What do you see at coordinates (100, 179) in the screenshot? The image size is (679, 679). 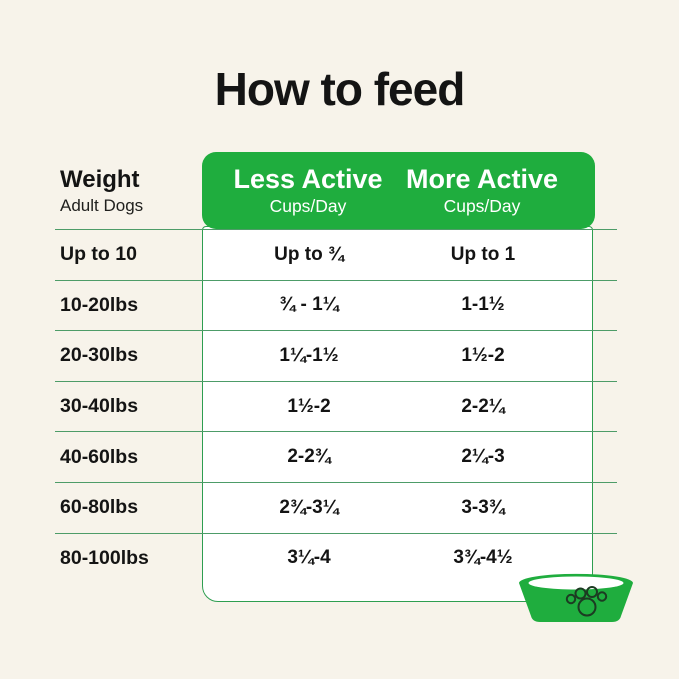 I see `weight-header-title: Weight` at bounding box center [100, 179].